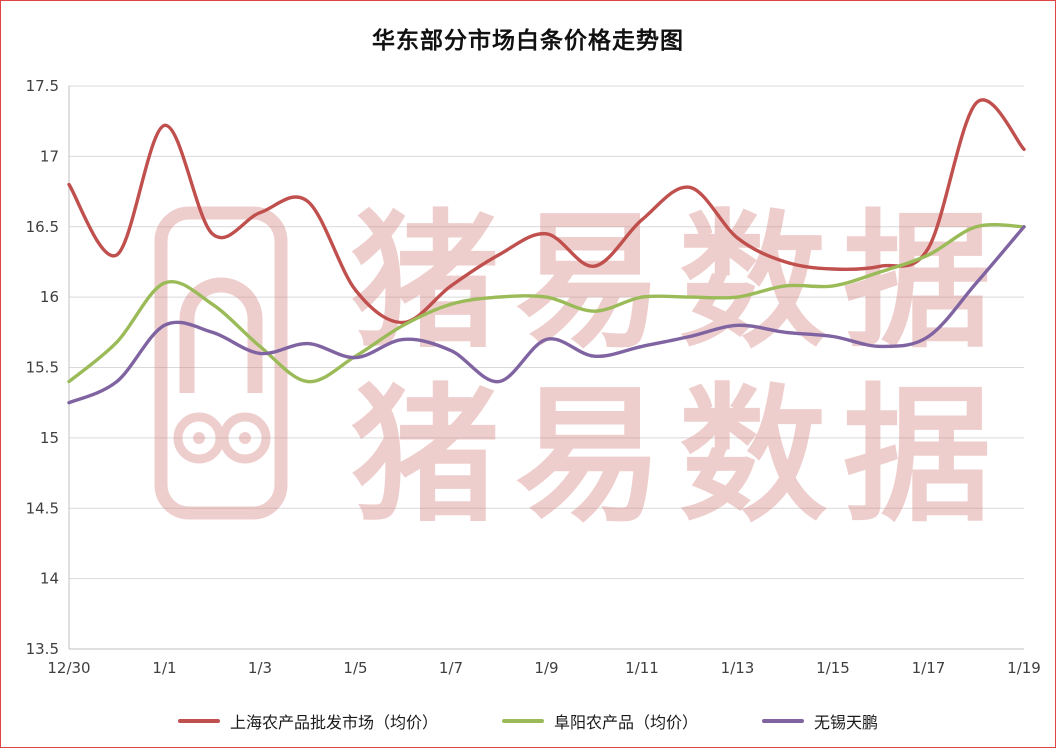 Image resolution: width=1056 pixels, height=748 pixels. I want to click on x-tick-label: 1/17, so click(929, 668).